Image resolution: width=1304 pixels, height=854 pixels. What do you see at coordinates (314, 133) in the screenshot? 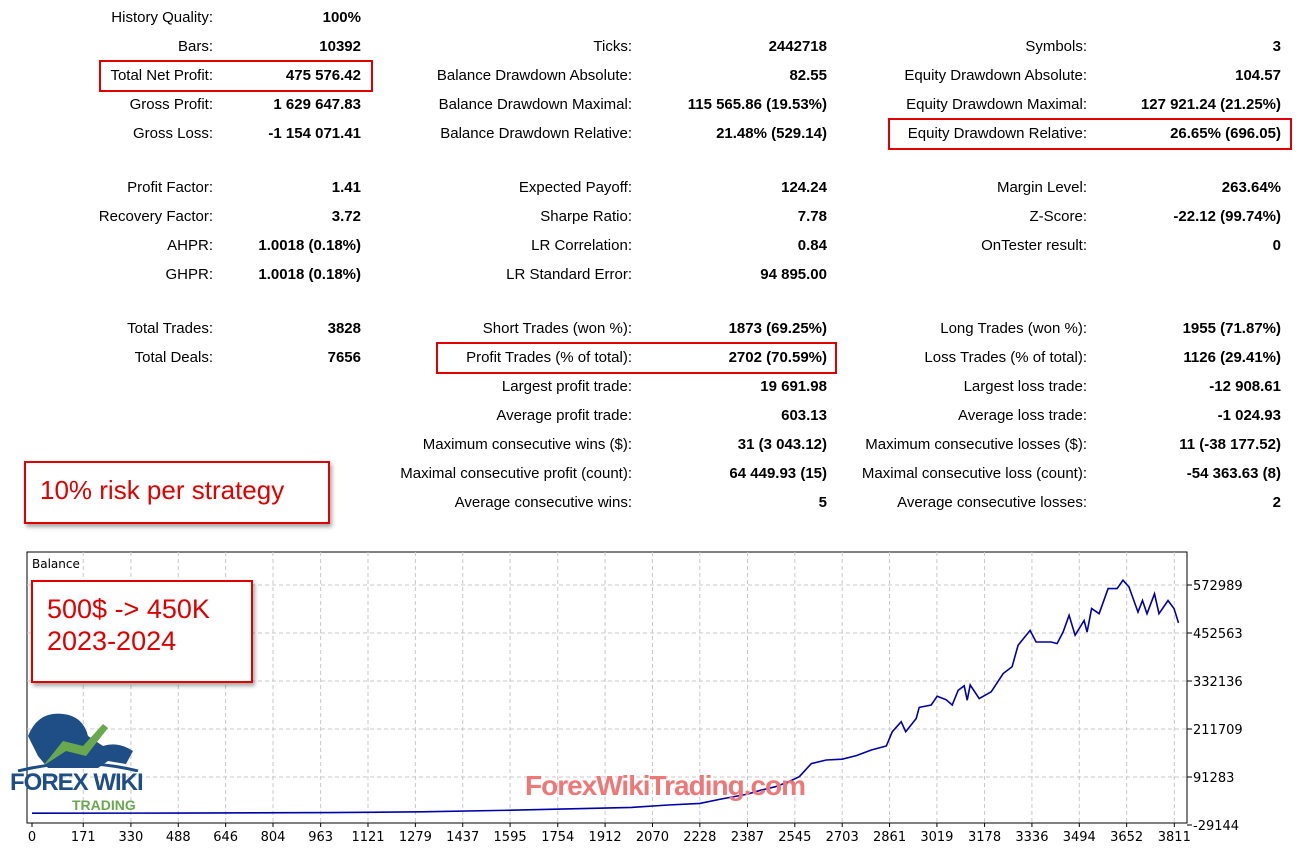
I see `stat-value: -1 154 071.41` at bounding box center [314, 133].